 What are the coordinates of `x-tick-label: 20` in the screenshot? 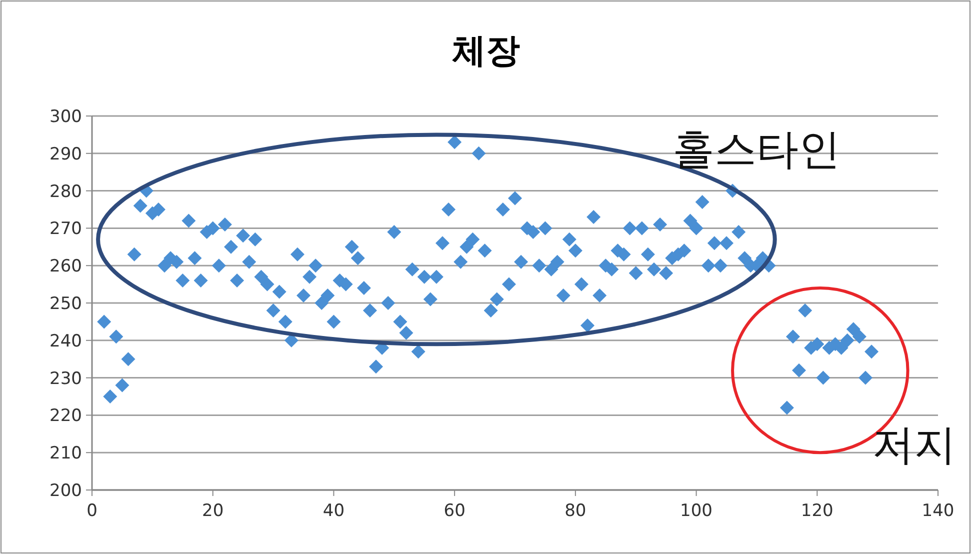 It's located at (213, 511).